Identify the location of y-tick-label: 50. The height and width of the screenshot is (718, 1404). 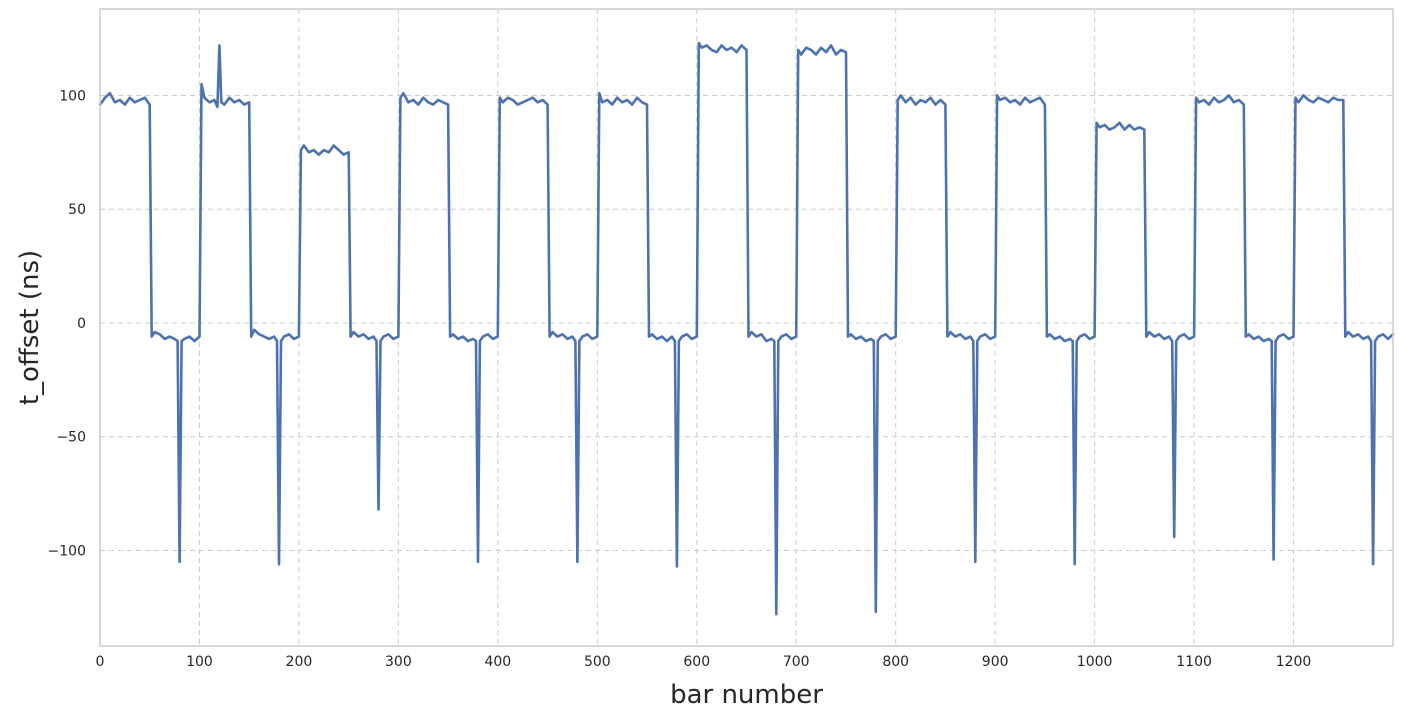
(77, 210).